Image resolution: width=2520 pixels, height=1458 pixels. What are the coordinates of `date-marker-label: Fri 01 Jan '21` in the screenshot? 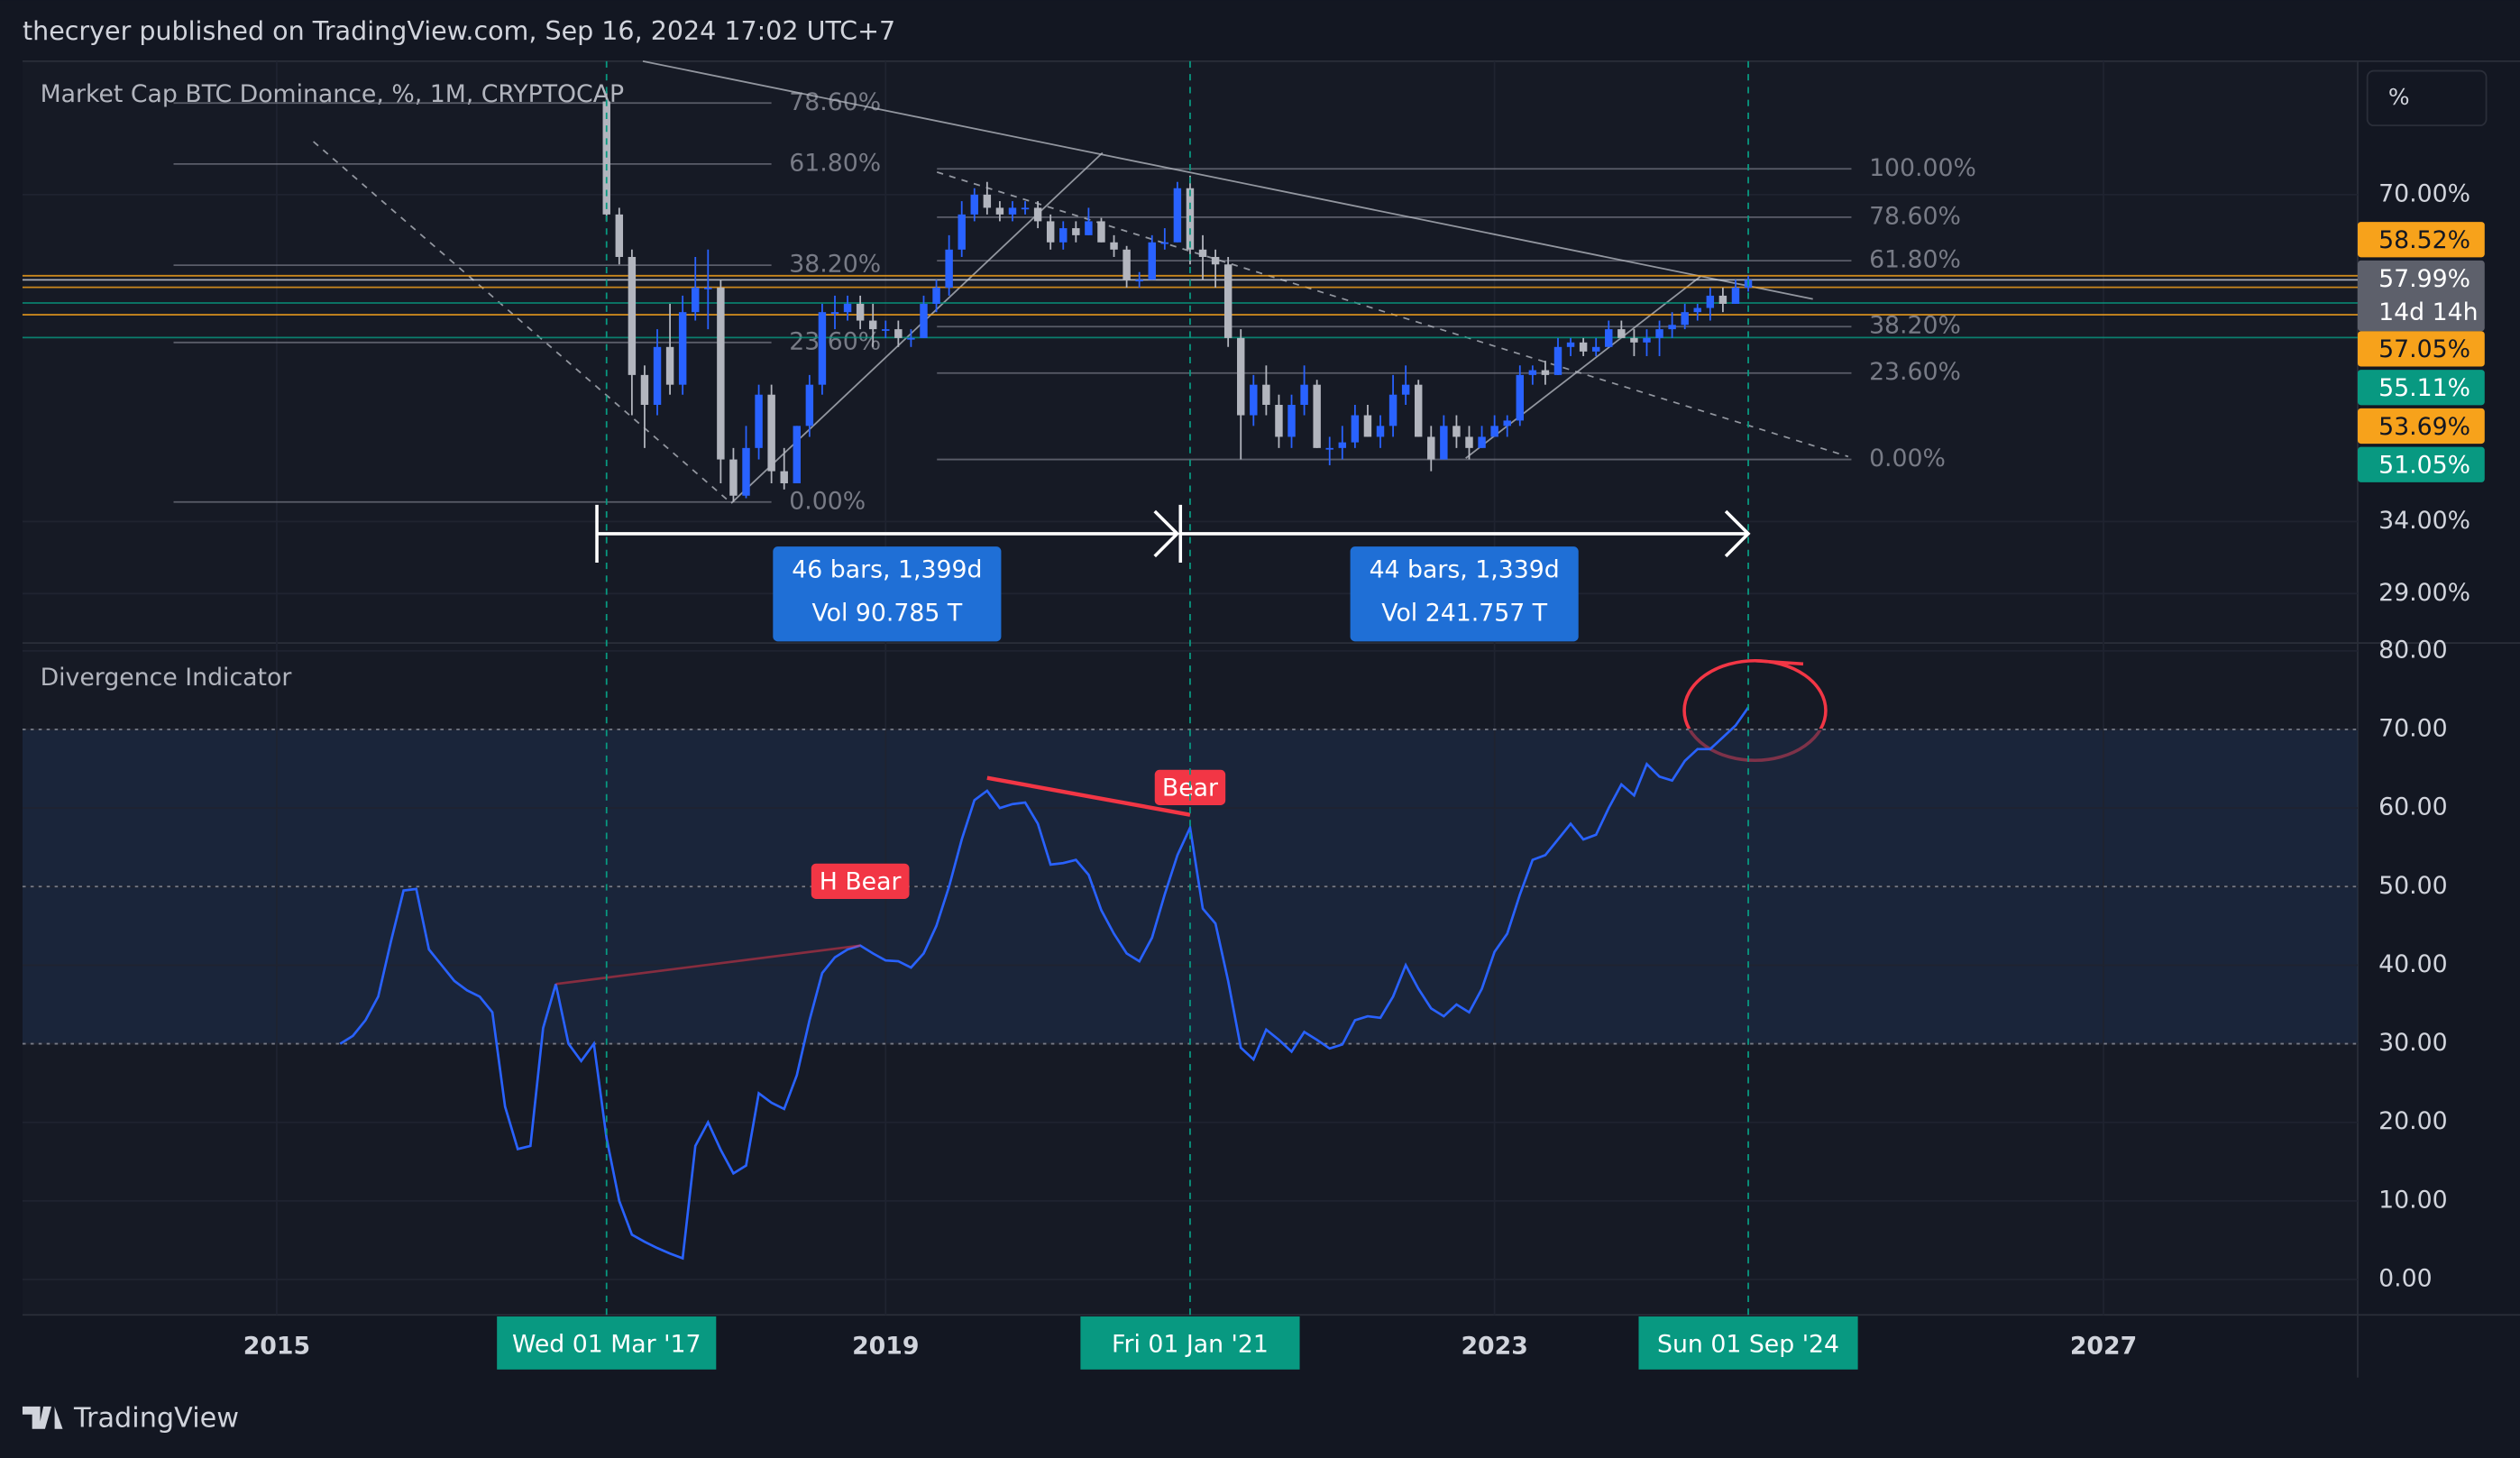 It's located at (1190, 1345).